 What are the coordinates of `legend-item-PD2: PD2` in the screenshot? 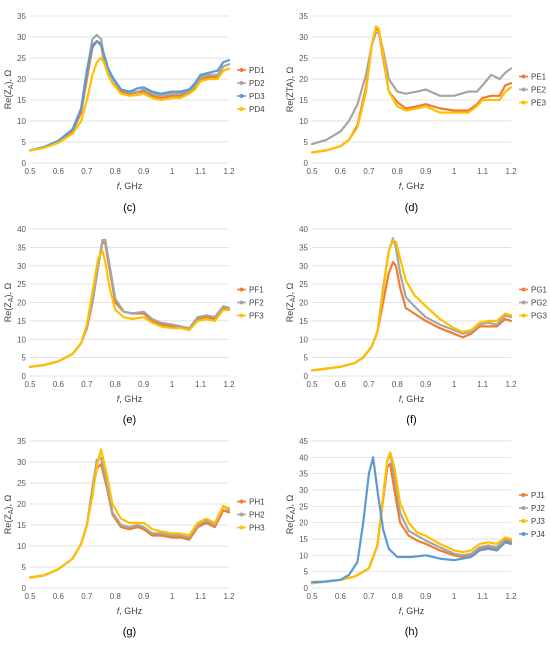 It's located at (251, 83).